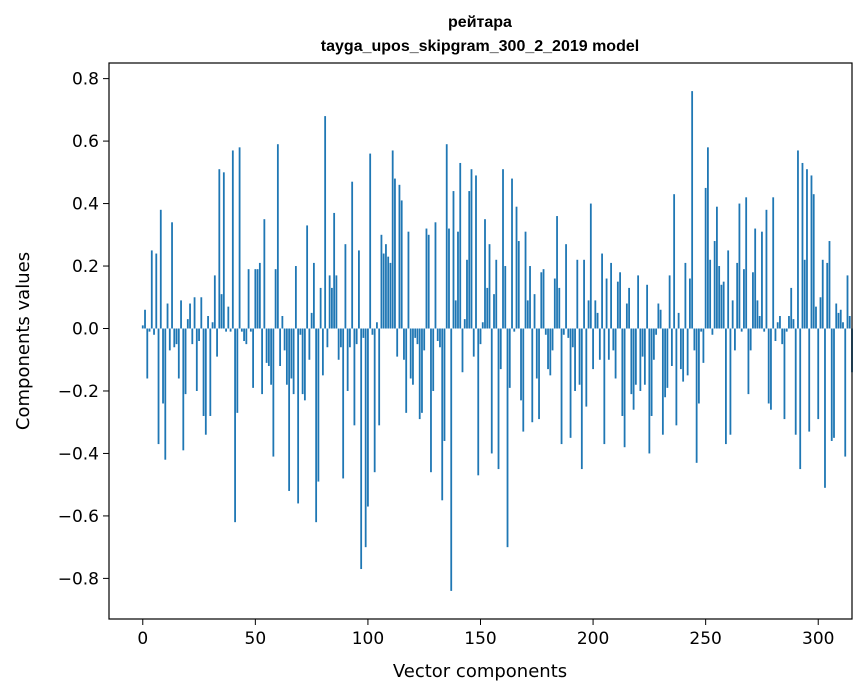 The height and width of the screenshot is (696, 867). Describe the element at coordinates (705, 639) in the screenshot. I see `x-tick-label: 250` at that location.